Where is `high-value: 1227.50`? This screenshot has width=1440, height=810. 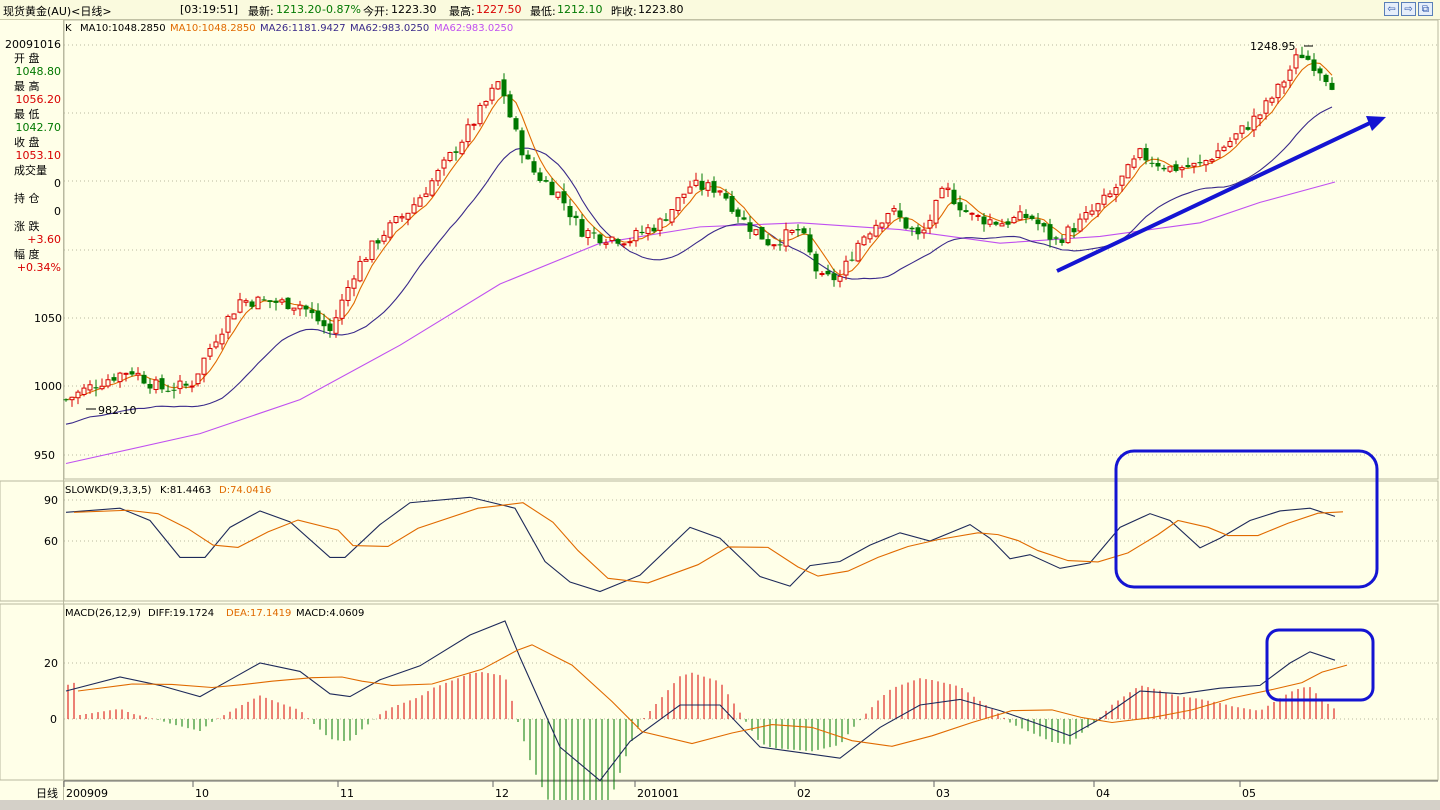
high-value: 1227.50 is located at coordinates (499, 9).